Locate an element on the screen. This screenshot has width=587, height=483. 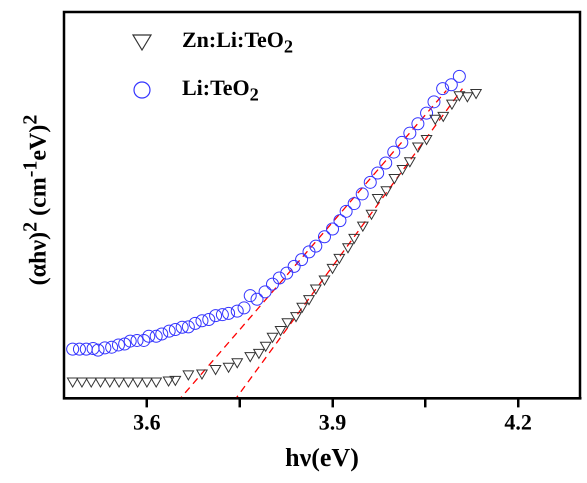
x-tick-label: 4.2 is located at coordinates (518, 421).